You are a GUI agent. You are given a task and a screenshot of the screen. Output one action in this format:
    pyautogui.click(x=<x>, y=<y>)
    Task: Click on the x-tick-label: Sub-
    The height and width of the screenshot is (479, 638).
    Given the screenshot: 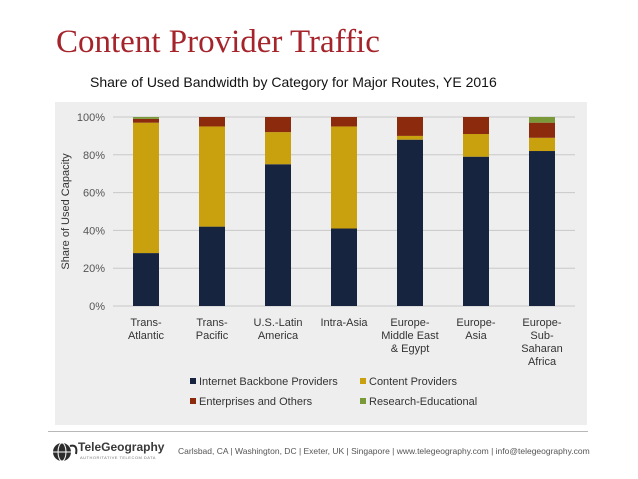 What is the action you would take?
    pyautogui.click(x=542, y=336)
    